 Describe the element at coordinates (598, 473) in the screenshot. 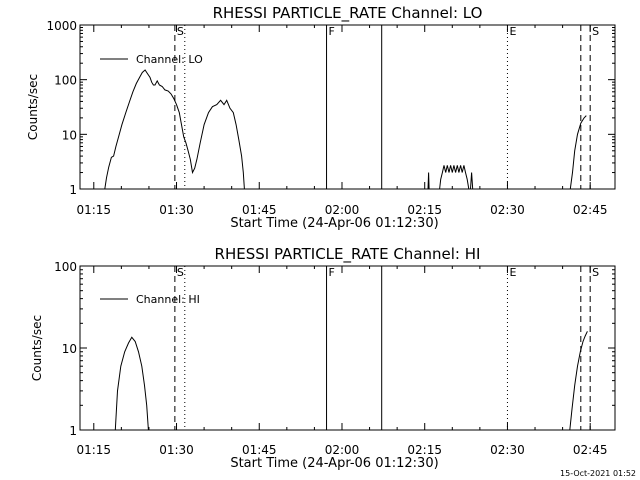

I see `footer-timestamp: 15-Oct-2021 01:52` at that location.